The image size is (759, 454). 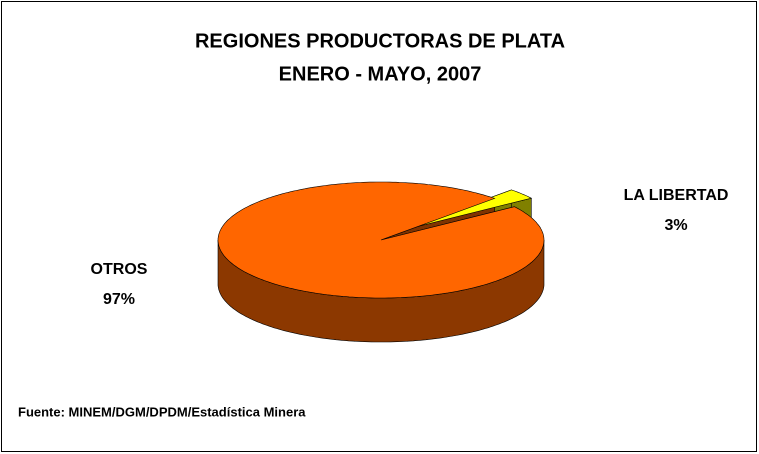 What do you see at coordinates (119, 299) in the screenshot?
I see `slice-value-label: 97%` at bounding box center [119, 299].